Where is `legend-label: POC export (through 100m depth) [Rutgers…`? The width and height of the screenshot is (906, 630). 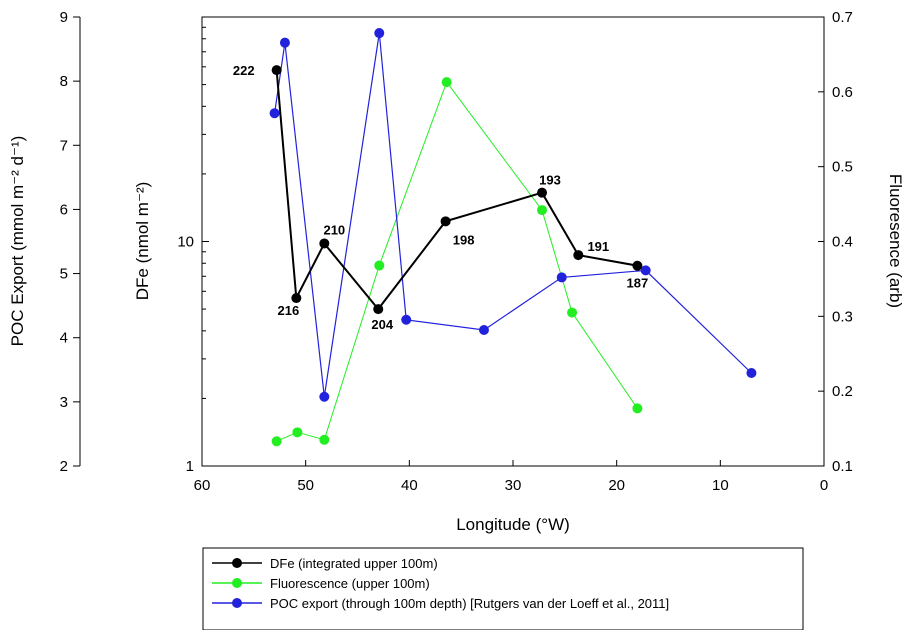 legend-label: POC export (through 100m depth) [Rutgers… is located at coordinates (469, 603).